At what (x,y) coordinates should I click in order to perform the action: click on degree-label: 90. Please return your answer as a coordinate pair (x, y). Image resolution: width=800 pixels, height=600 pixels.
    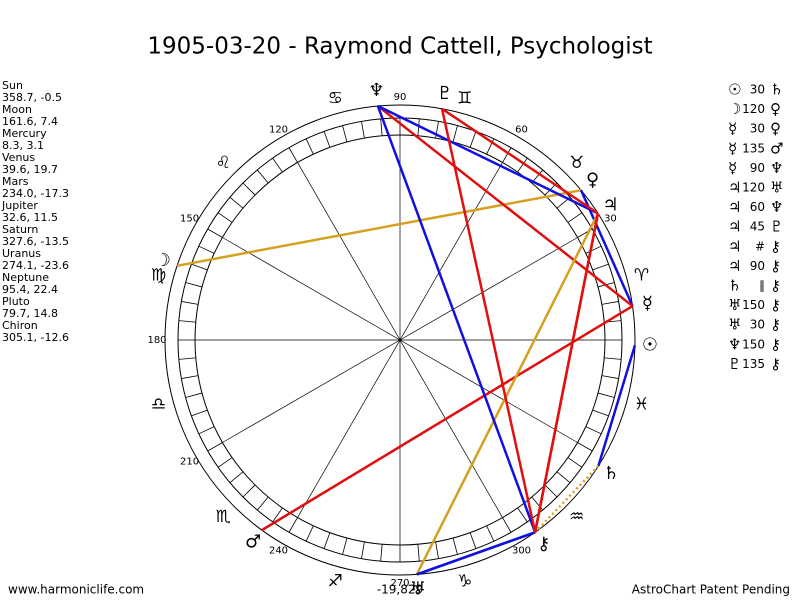
    Looking at the image, I should click on (400, 97).